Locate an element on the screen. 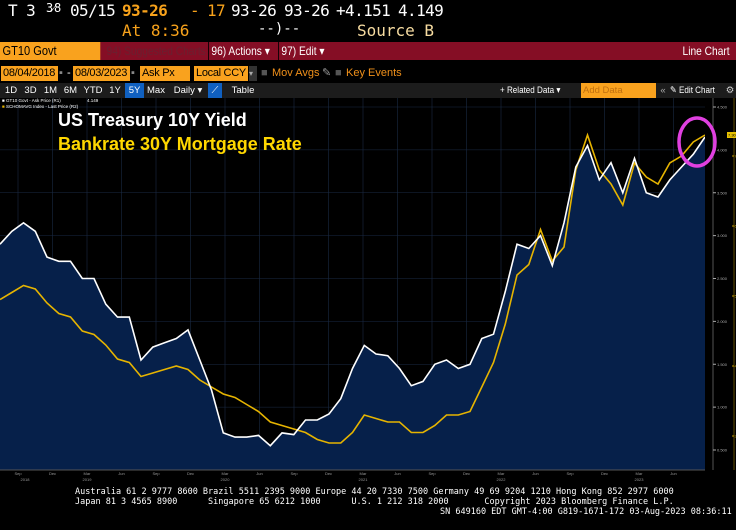 Image resolution: width=736 pixels, height=530 pixels. year-label: 2022 is located at coordinates (502, 479).